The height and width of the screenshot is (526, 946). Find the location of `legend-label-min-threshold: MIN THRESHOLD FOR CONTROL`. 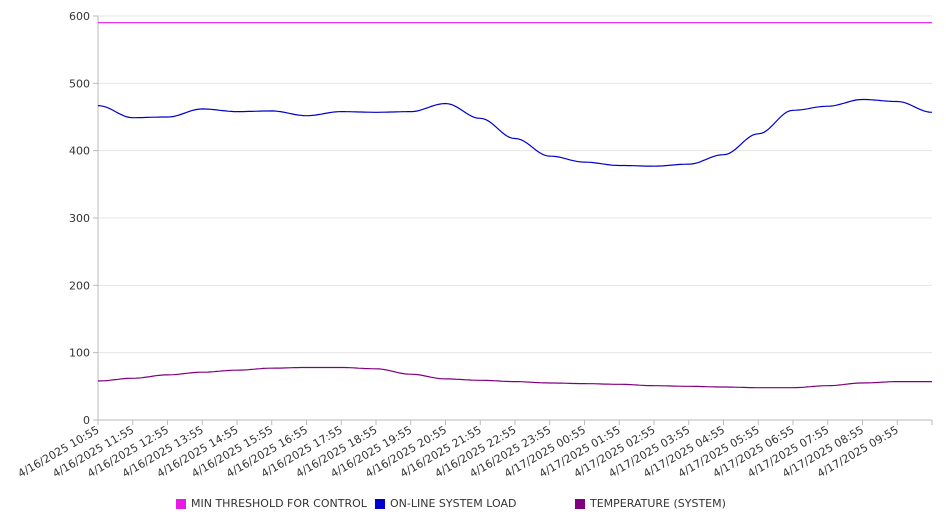

legend-label-min-threshold: MIN THRESHOLD FOR CONTROL is located at coordinates (279, 503).